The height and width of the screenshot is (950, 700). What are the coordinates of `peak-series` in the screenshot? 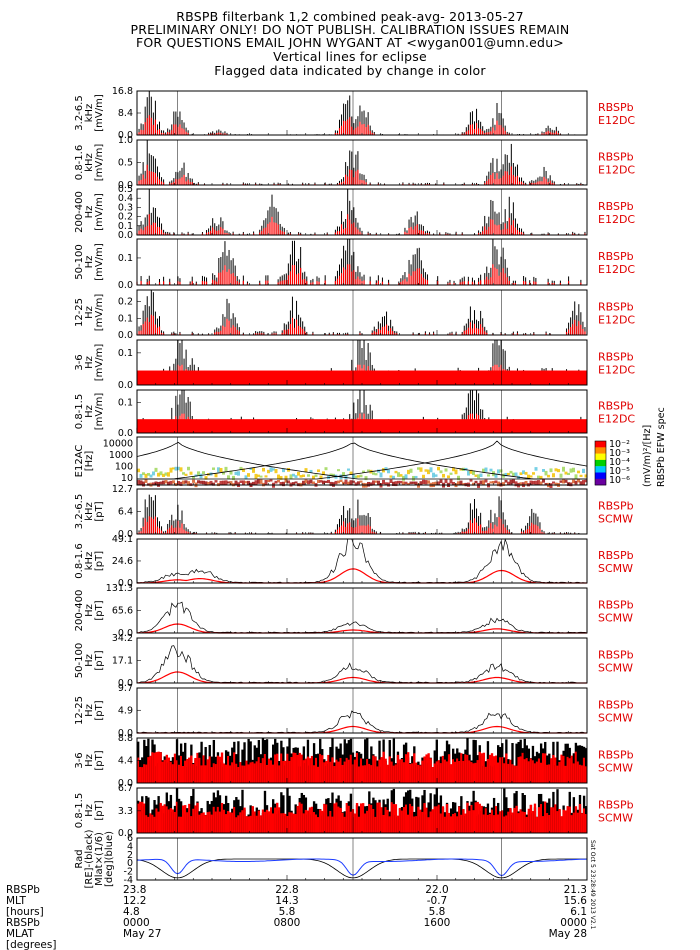 It's located at (361, 561).